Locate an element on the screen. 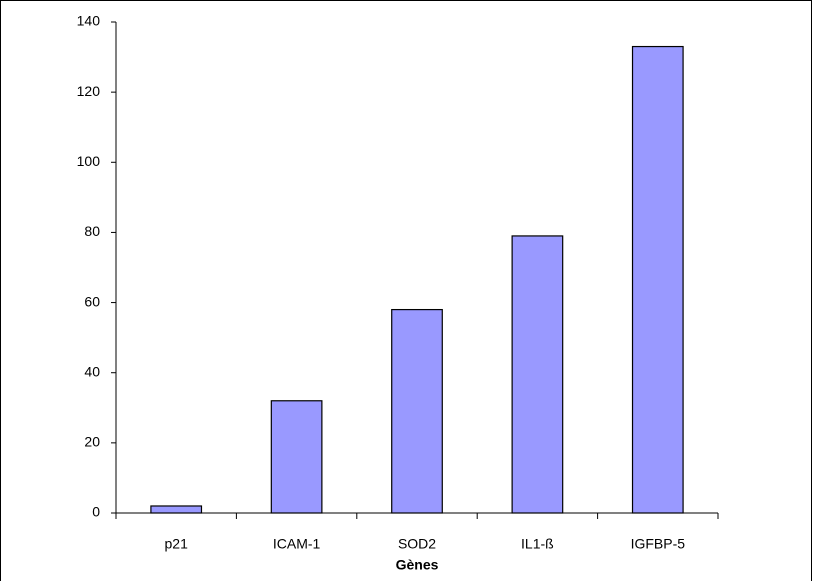 This screenshot has width=817, height=581. x-axis-title: Gènes is located at coordinates (417, 565).